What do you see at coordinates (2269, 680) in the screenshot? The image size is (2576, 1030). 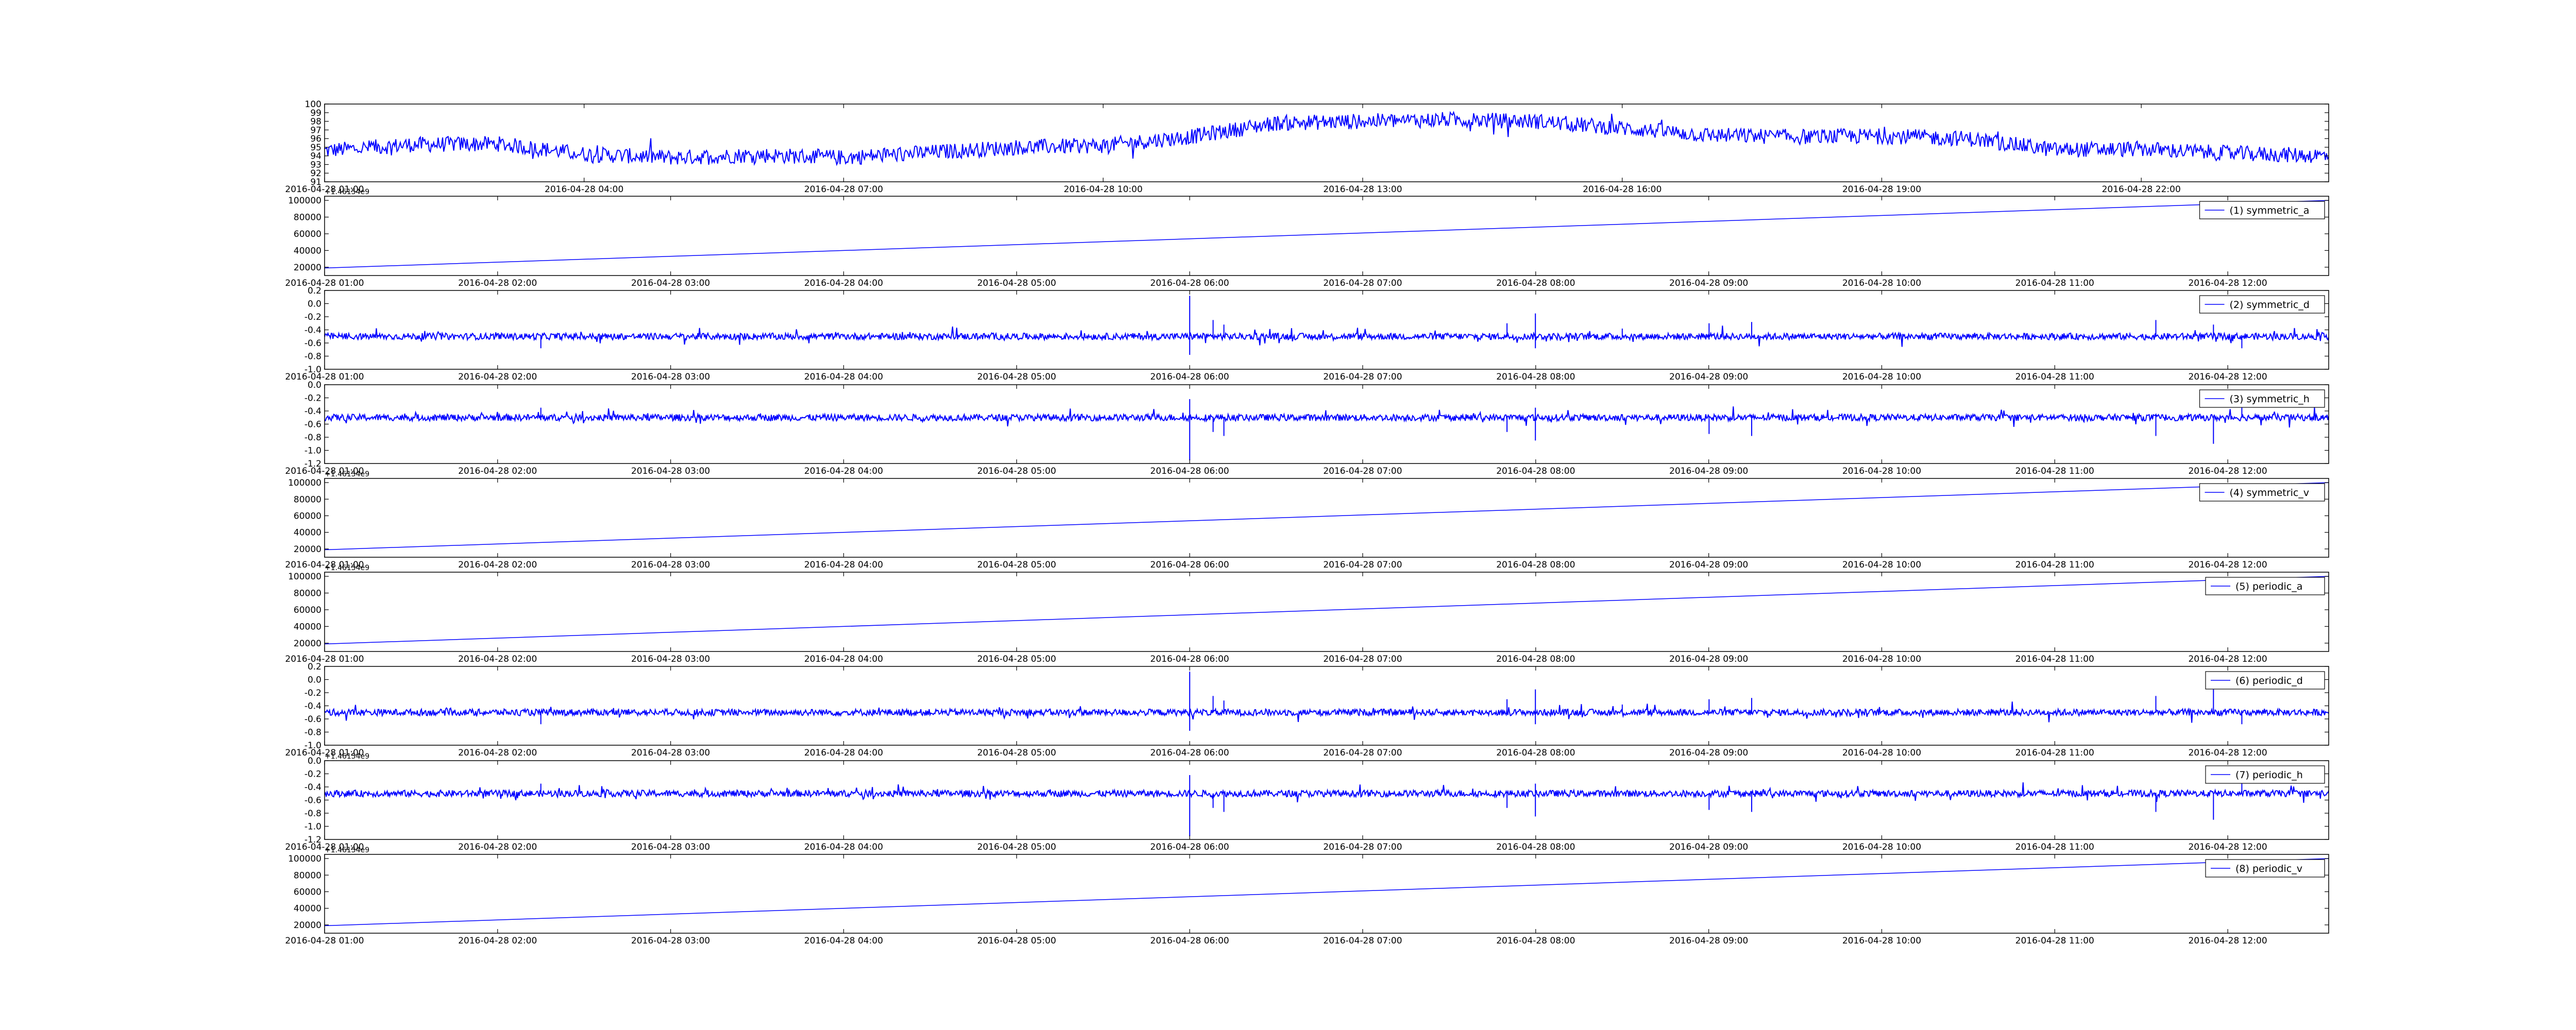 I see `legend-label: (6) periodic_d` at bounding box center [2269, 680].